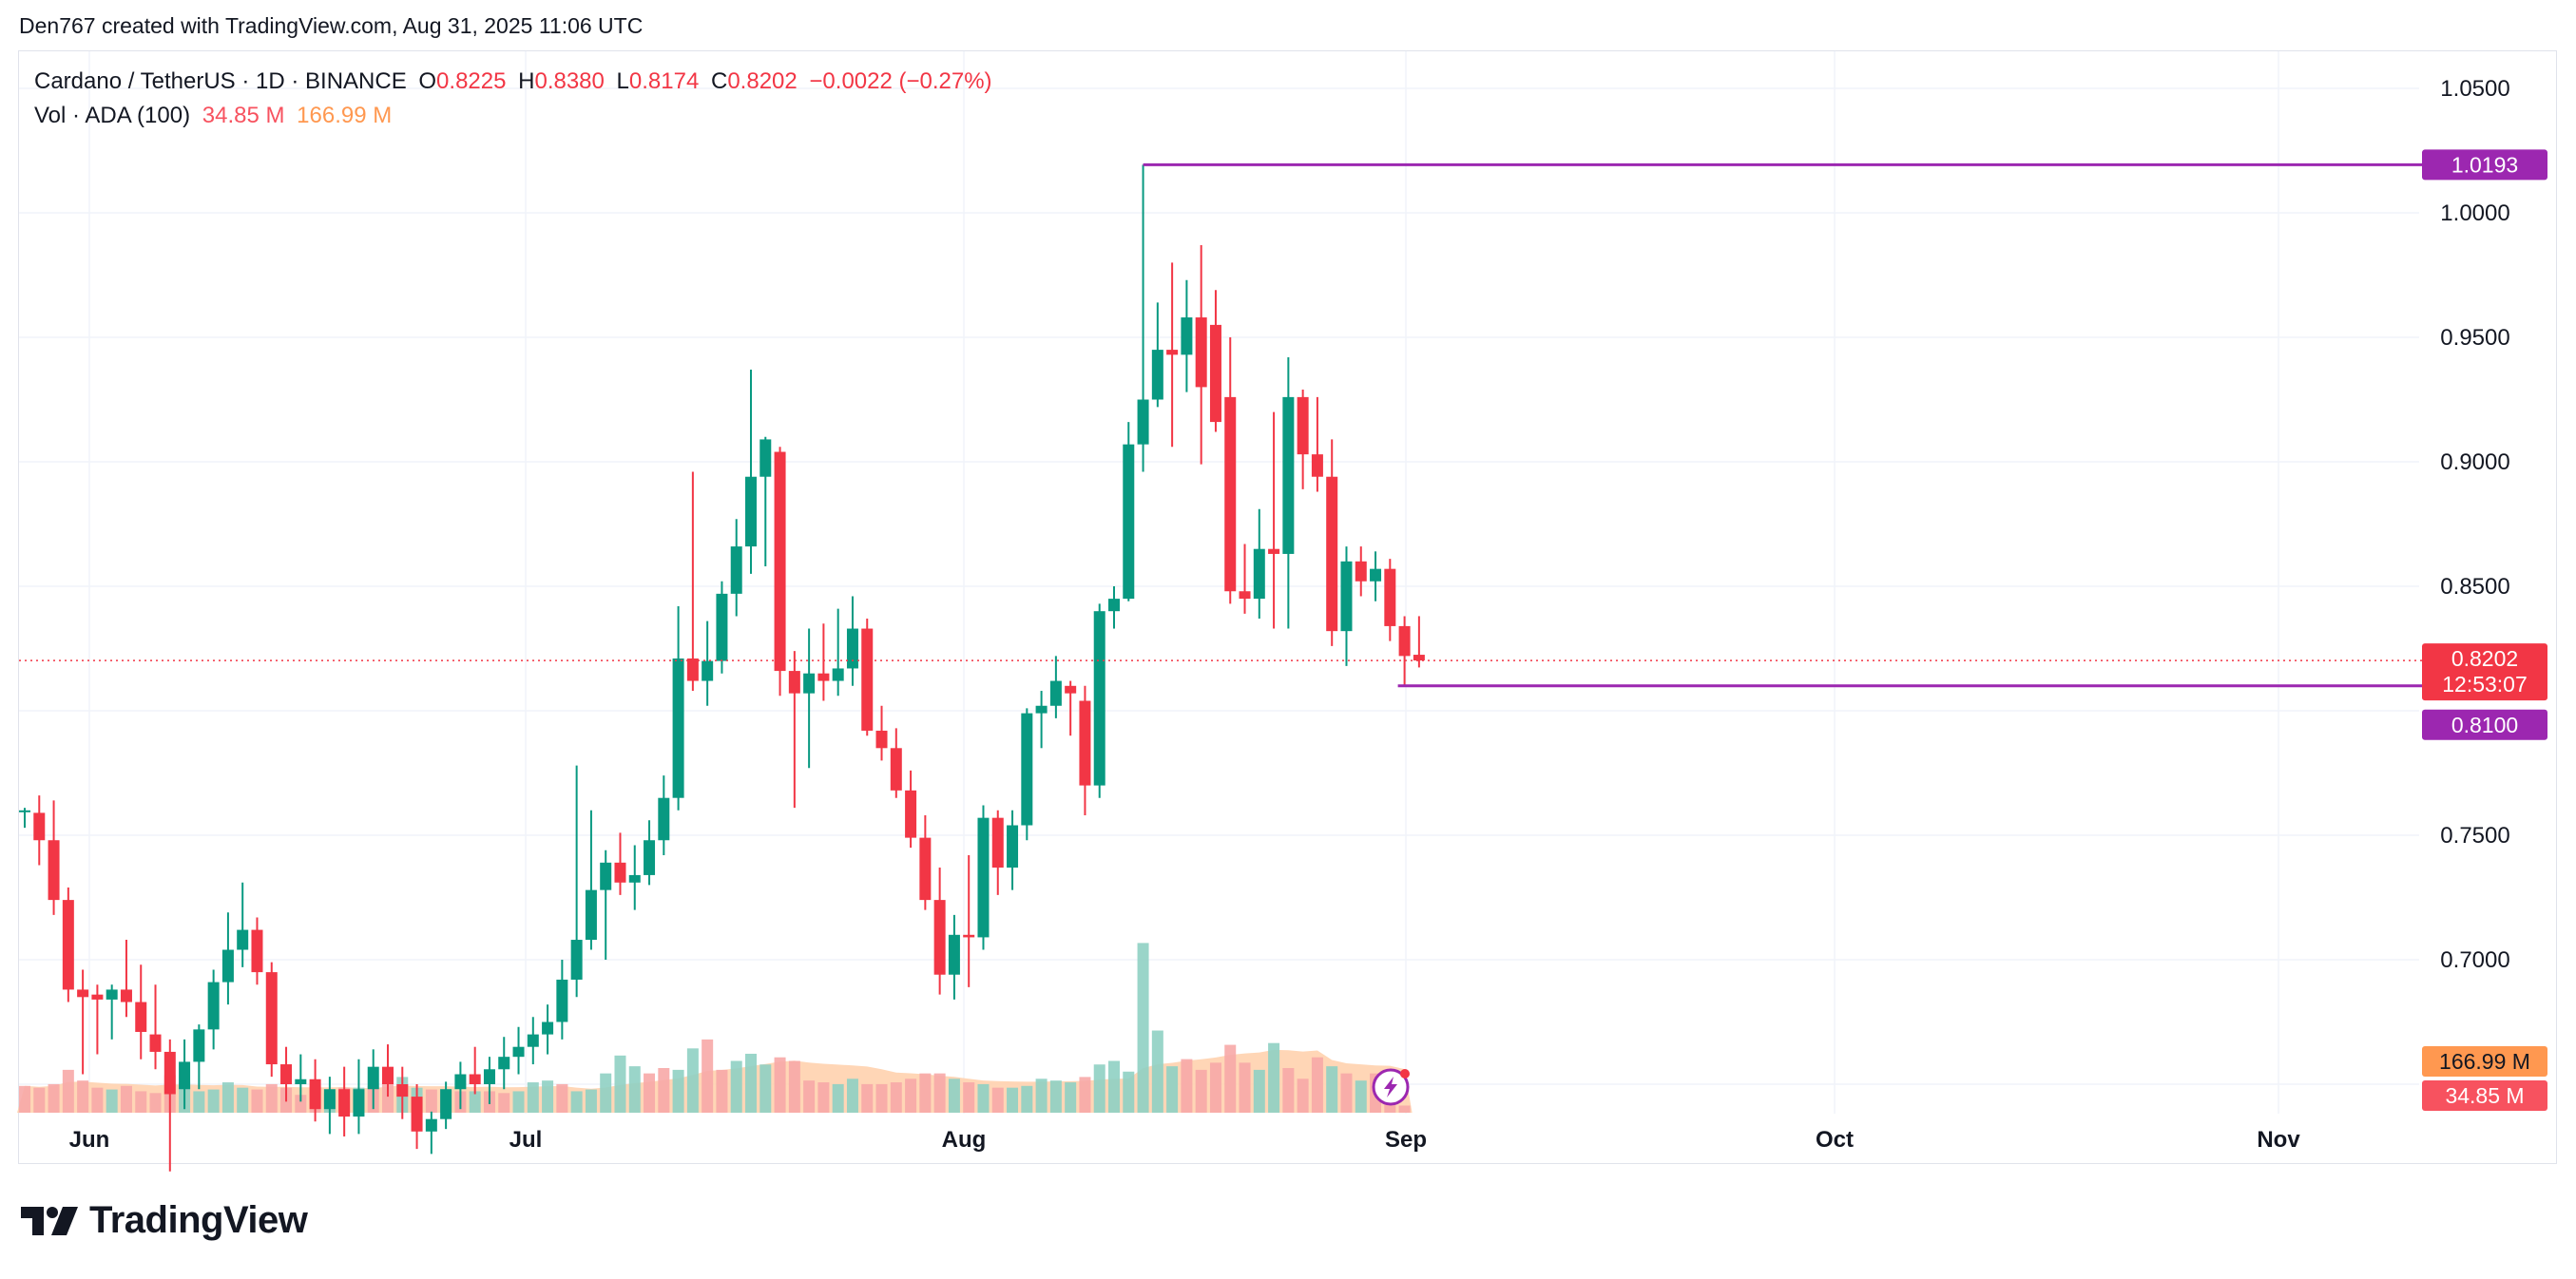  What do you see at coordinates (90, 1140) in the screenshot?
I see `x-tick-label: Jun` at bounding box center [90, 1140].